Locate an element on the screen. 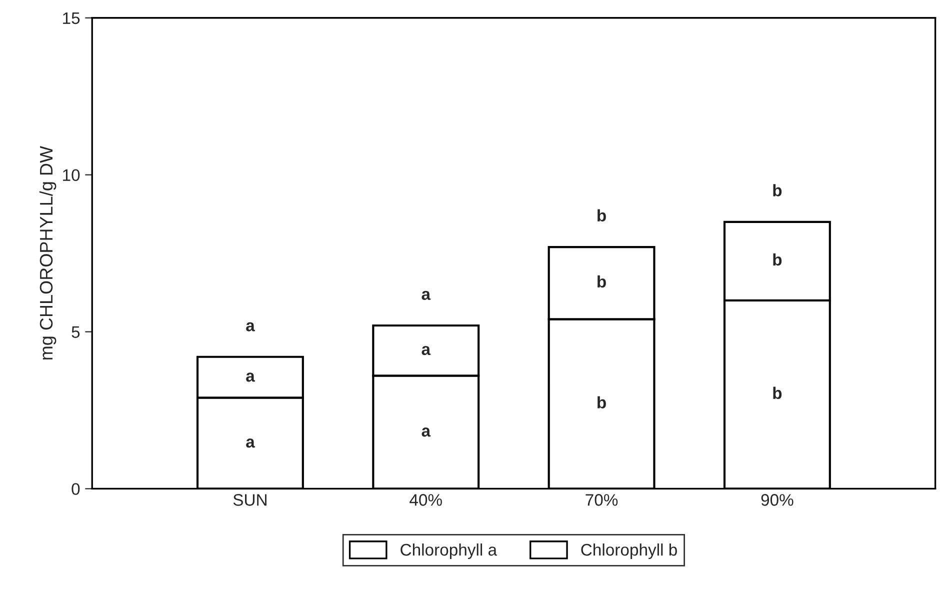 The image size is (940, 596). x-tick-label: SUN is located at coordinates (249, 500).